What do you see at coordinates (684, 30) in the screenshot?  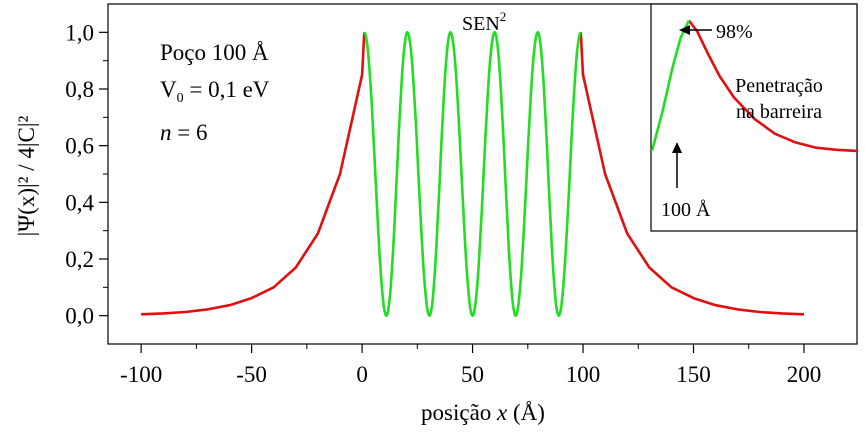 I see `arrow-98-head` at bounding box center [684, 30].